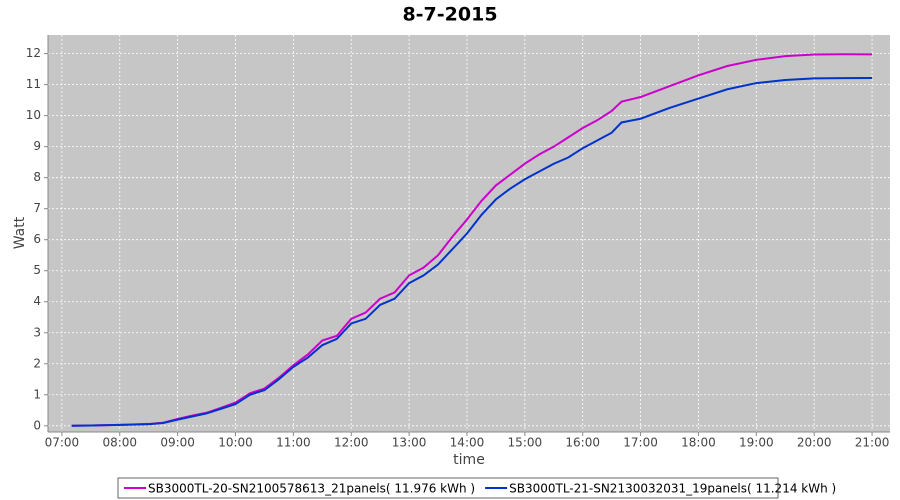 Image resolution: width=900 pixels, height=500 pixels. Describe the element at coordinates (37, 208) in the screenshot. I see `y-tick-label: 7` at that location.